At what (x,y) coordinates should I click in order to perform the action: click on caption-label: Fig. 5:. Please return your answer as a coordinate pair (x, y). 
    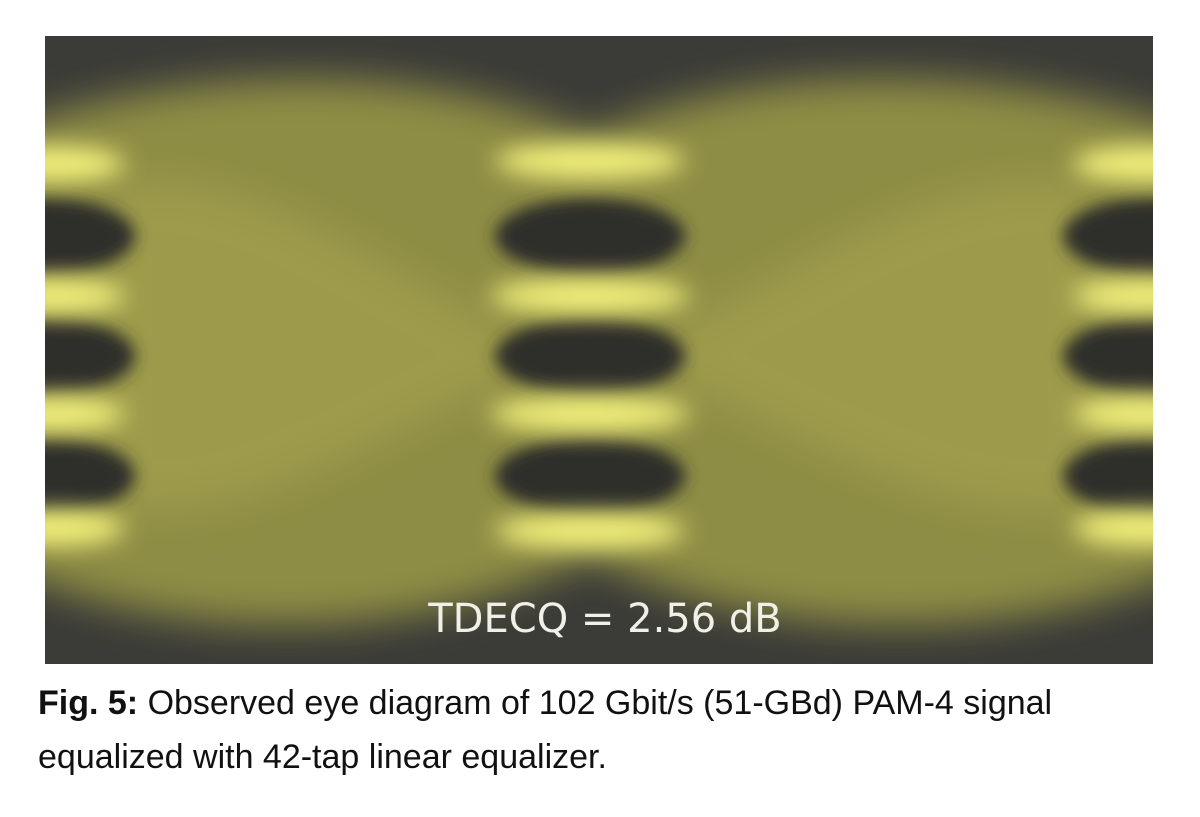
    Looking at the image, I should click on (88, 703).